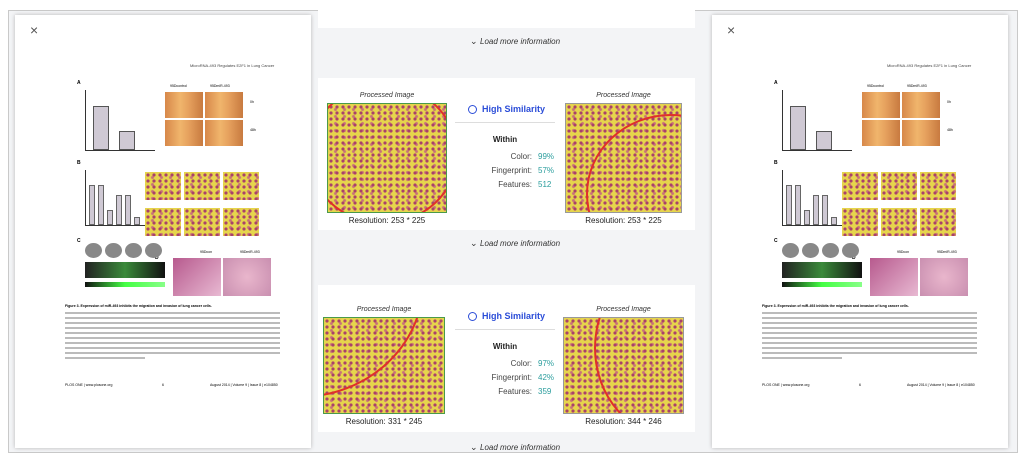  Describe the element at coordinates (79, 83) in the screenshot. I see `panel-label: A` at that location.